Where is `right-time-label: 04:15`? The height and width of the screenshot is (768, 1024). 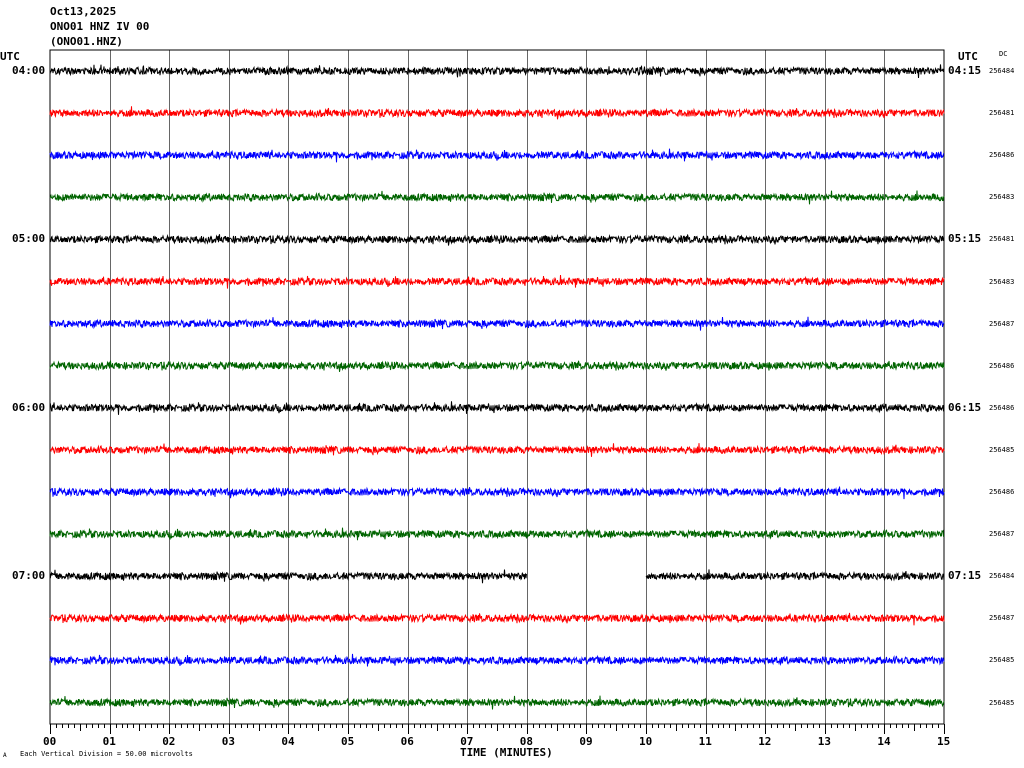
right-time-label: 04:15 is located at coordinates (965, 70).